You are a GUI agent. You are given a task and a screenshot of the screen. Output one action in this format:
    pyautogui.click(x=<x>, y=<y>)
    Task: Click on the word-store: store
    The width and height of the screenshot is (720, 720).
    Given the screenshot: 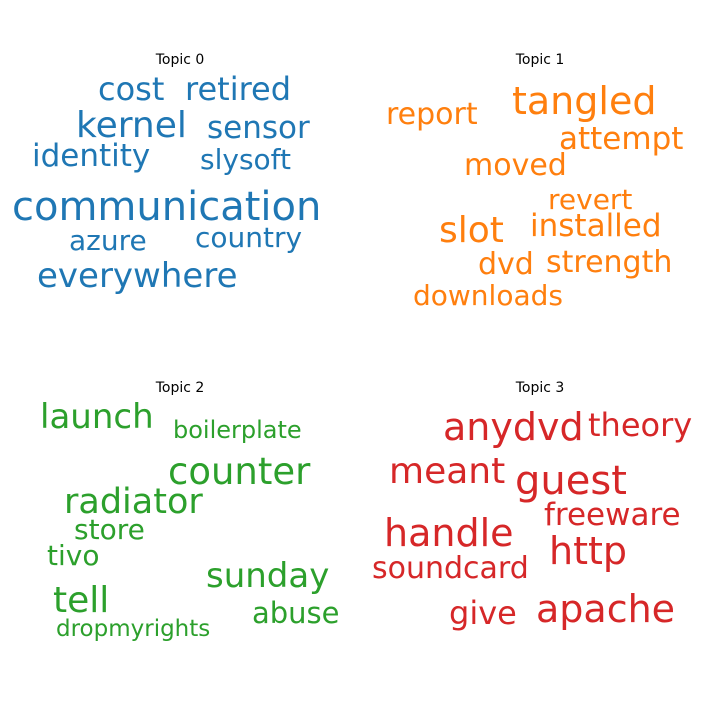 What is the action you would take?
    pyautogui.click(x=109, y=529)
    